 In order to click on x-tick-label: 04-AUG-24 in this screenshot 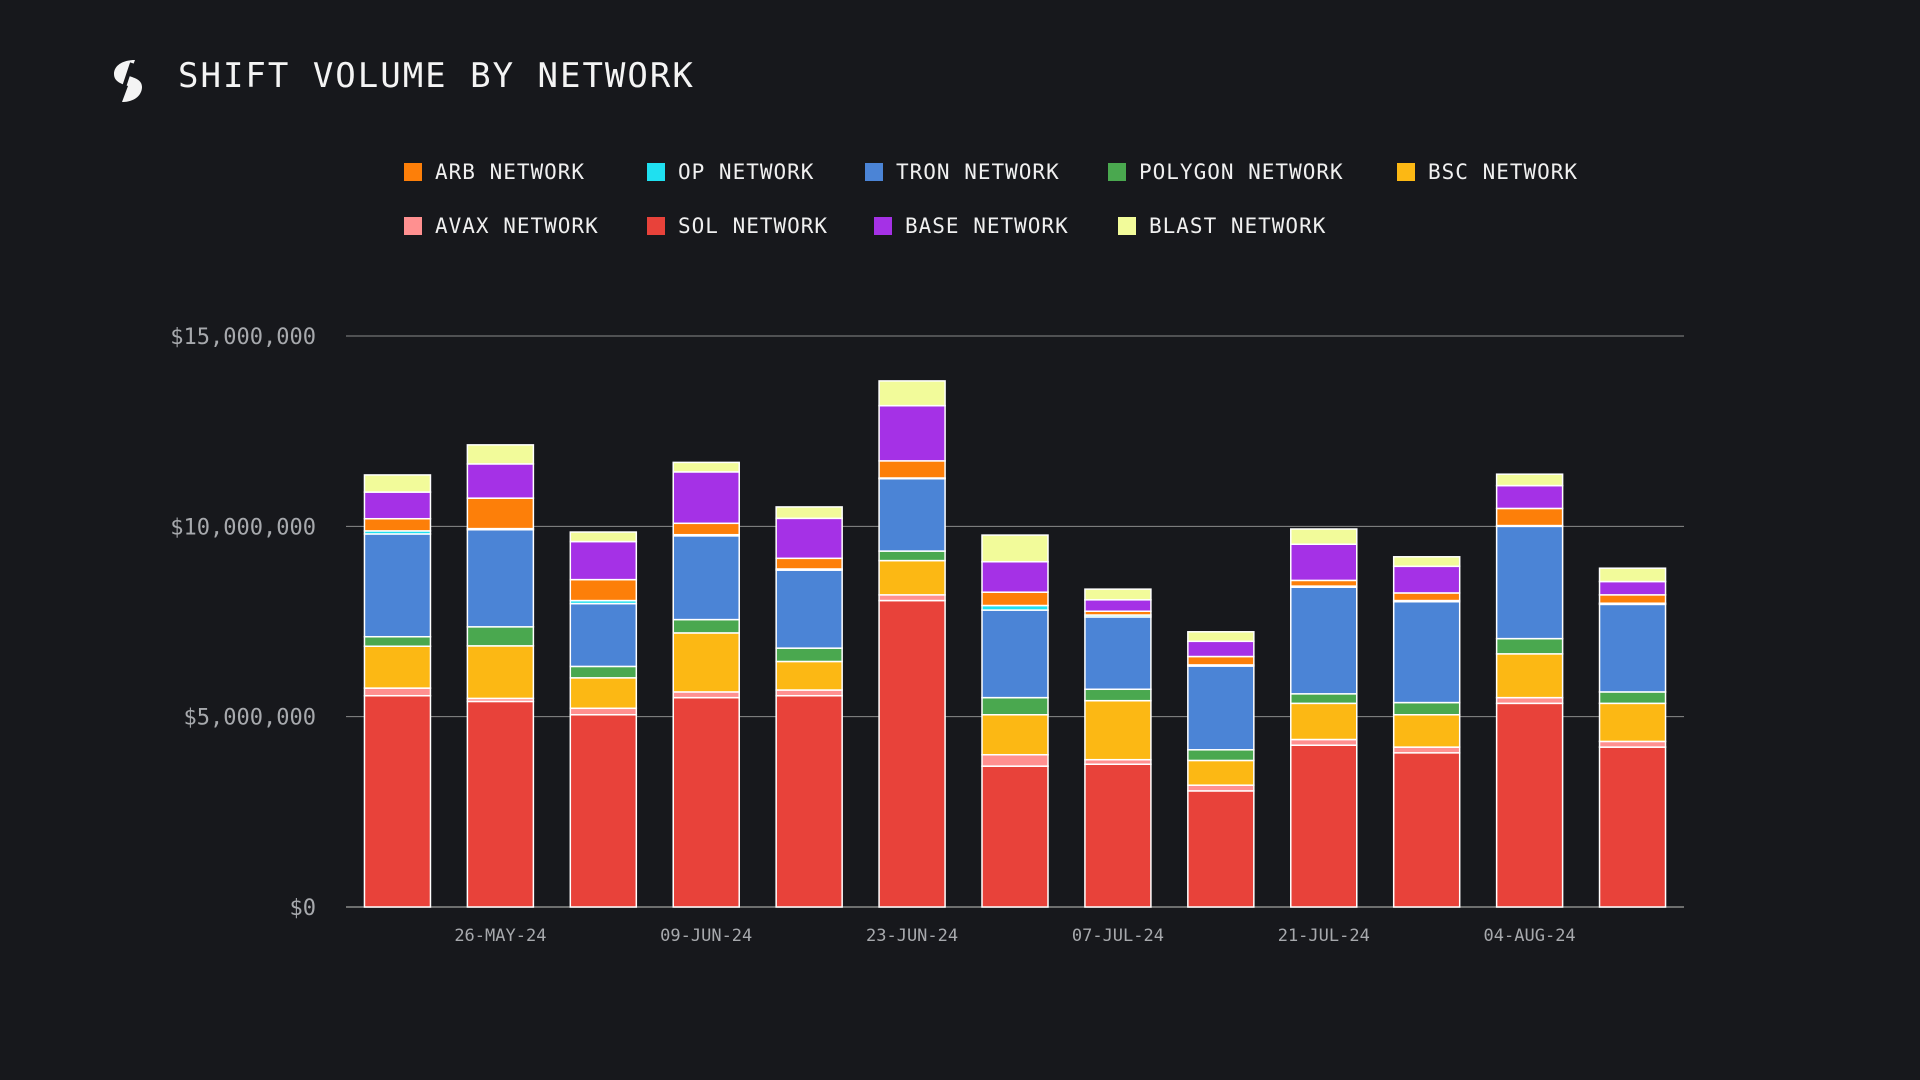, I will do `click(1530, 936)`.